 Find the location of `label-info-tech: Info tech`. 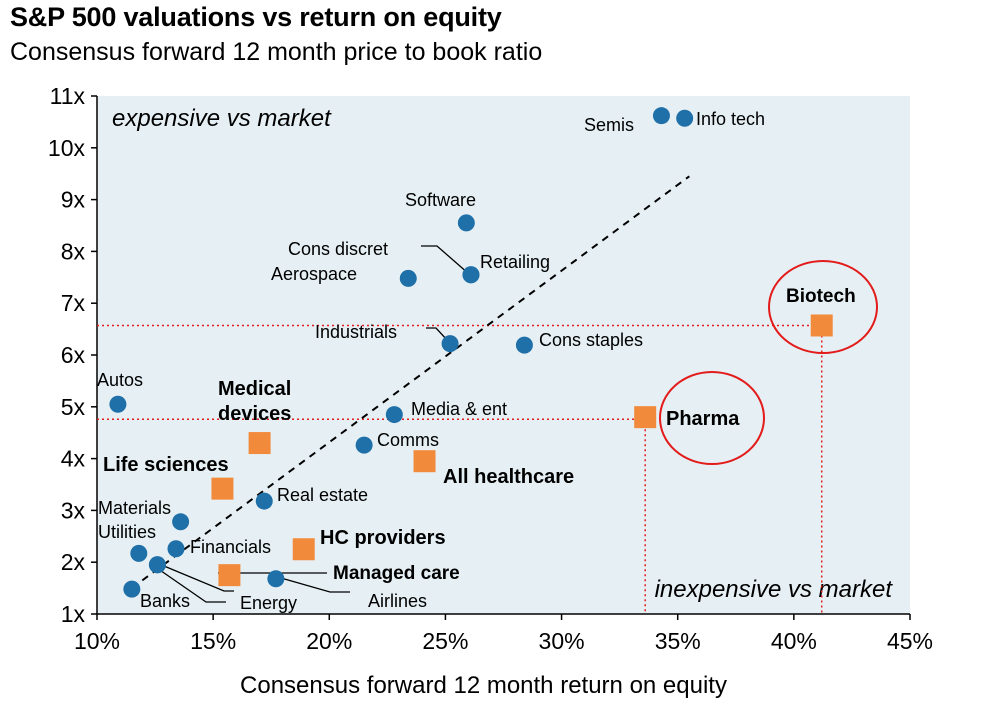

label-info-tech: Info tech is located at coordinates (730, 119).